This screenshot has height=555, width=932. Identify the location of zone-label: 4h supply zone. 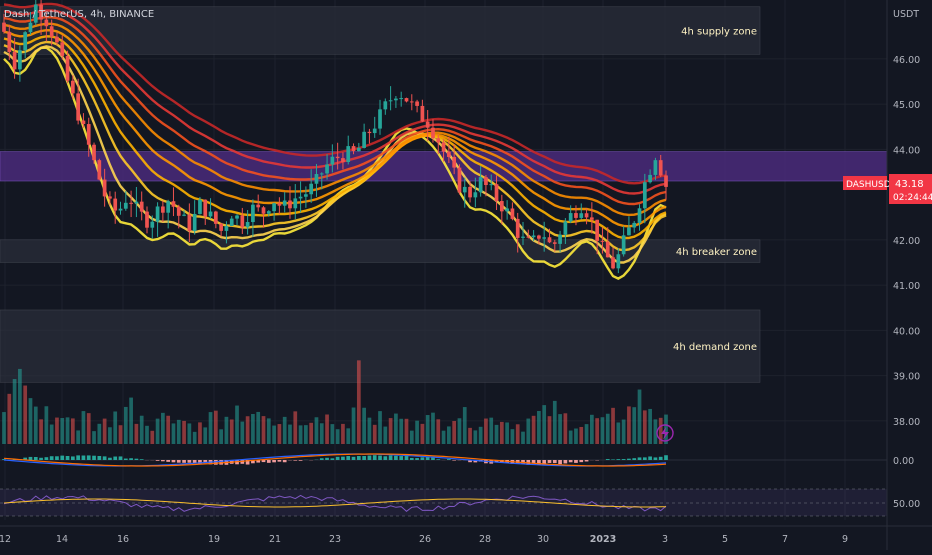
(719, 32).